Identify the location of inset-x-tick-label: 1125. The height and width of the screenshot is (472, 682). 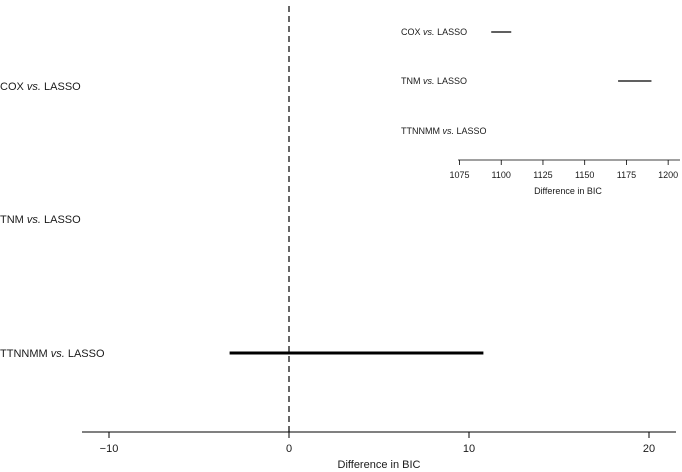
(542, 175).